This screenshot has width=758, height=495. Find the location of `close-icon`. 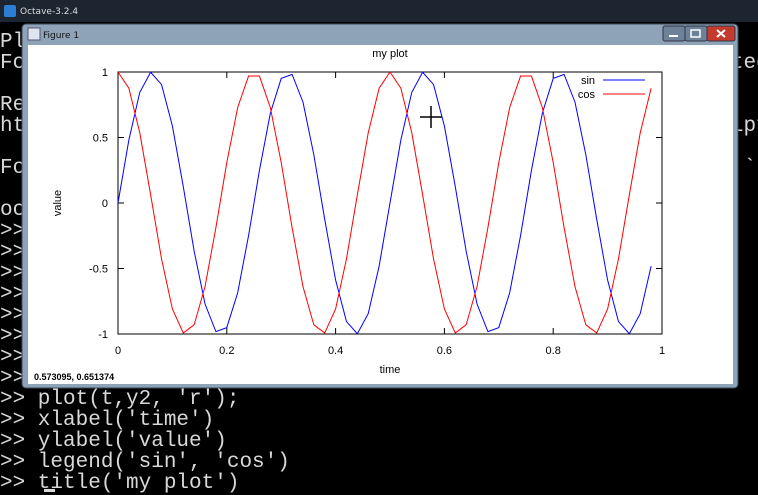

close-icon is located at coordinates (721, 33).